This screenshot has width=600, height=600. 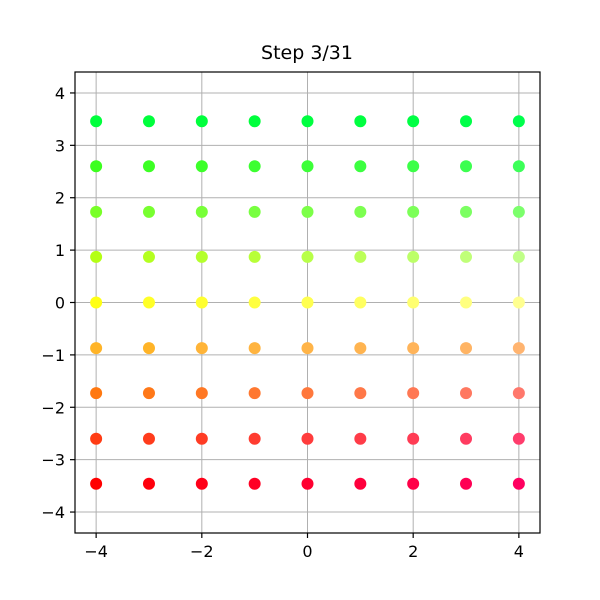 I want to click on y-tick-label: 0, so click(x=60, y=303).